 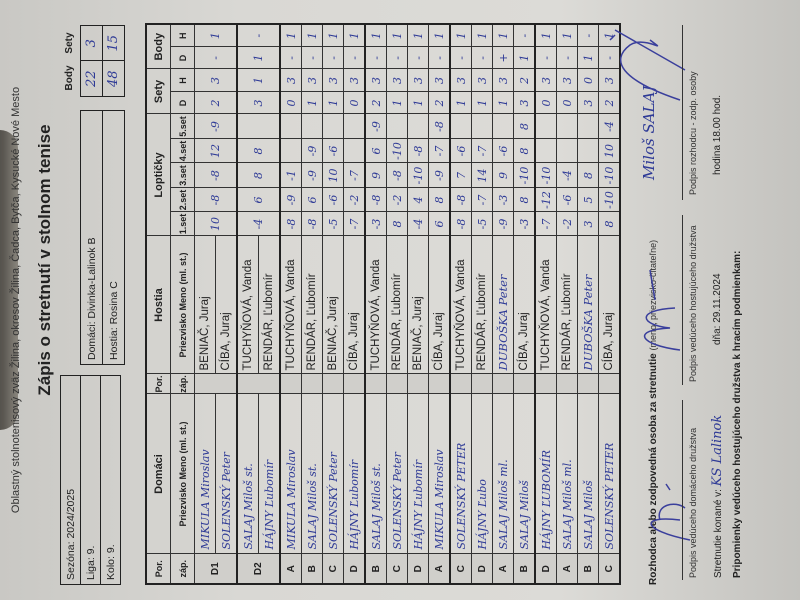 What do you see at coordinates (503, 224) in the screenshot?
I see `set-1-score: -9` at bounding box center [503, 224].